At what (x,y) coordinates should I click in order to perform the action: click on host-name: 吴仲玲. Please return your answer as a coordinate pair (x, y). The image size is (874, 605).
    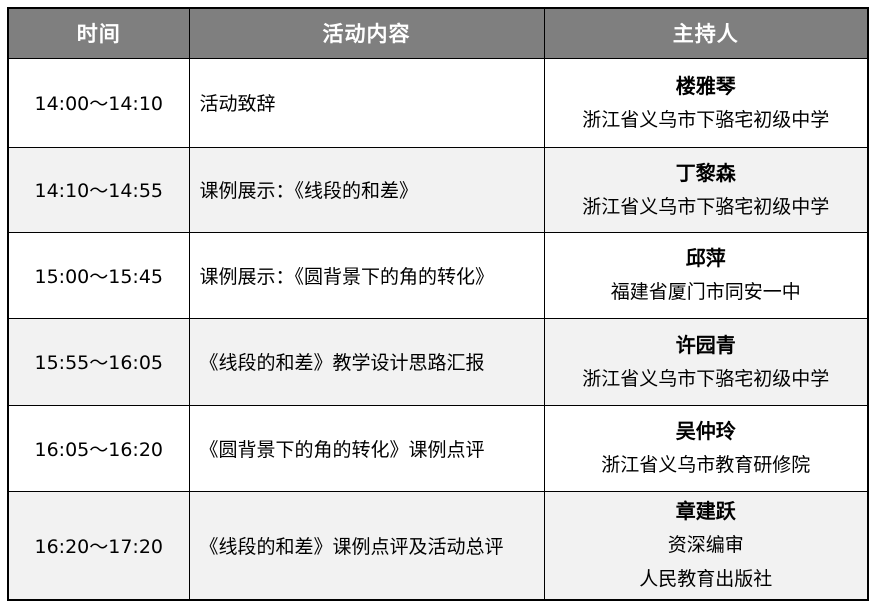
    Looking at the image, I should click on (705, 431).